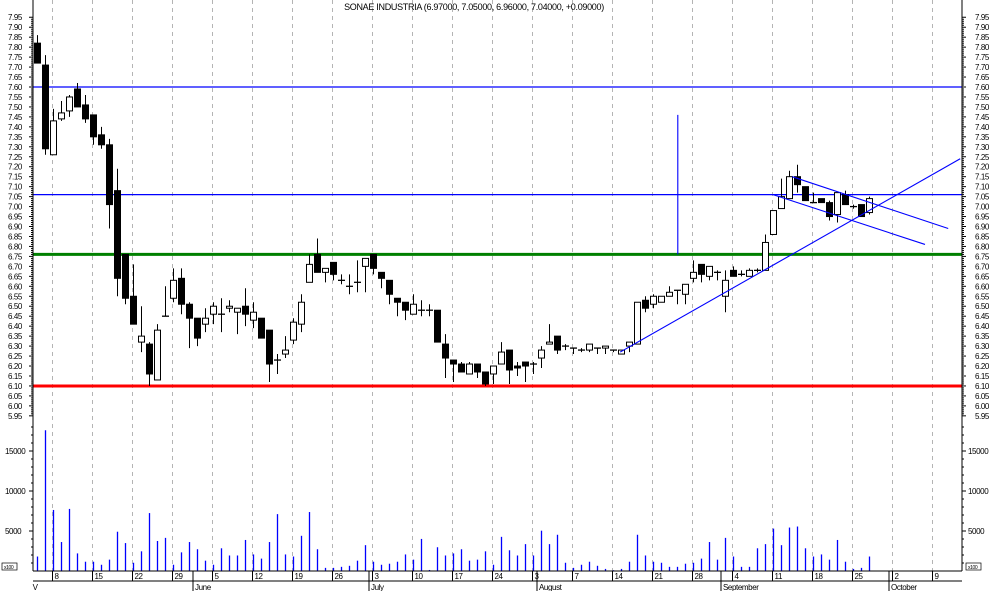 This screenshot has width=994, height=591. What do you see at coordinates (982, 87) in the screenshot?
I see `y-tick-label-right: 7.60` at bounding box center [982, 87].